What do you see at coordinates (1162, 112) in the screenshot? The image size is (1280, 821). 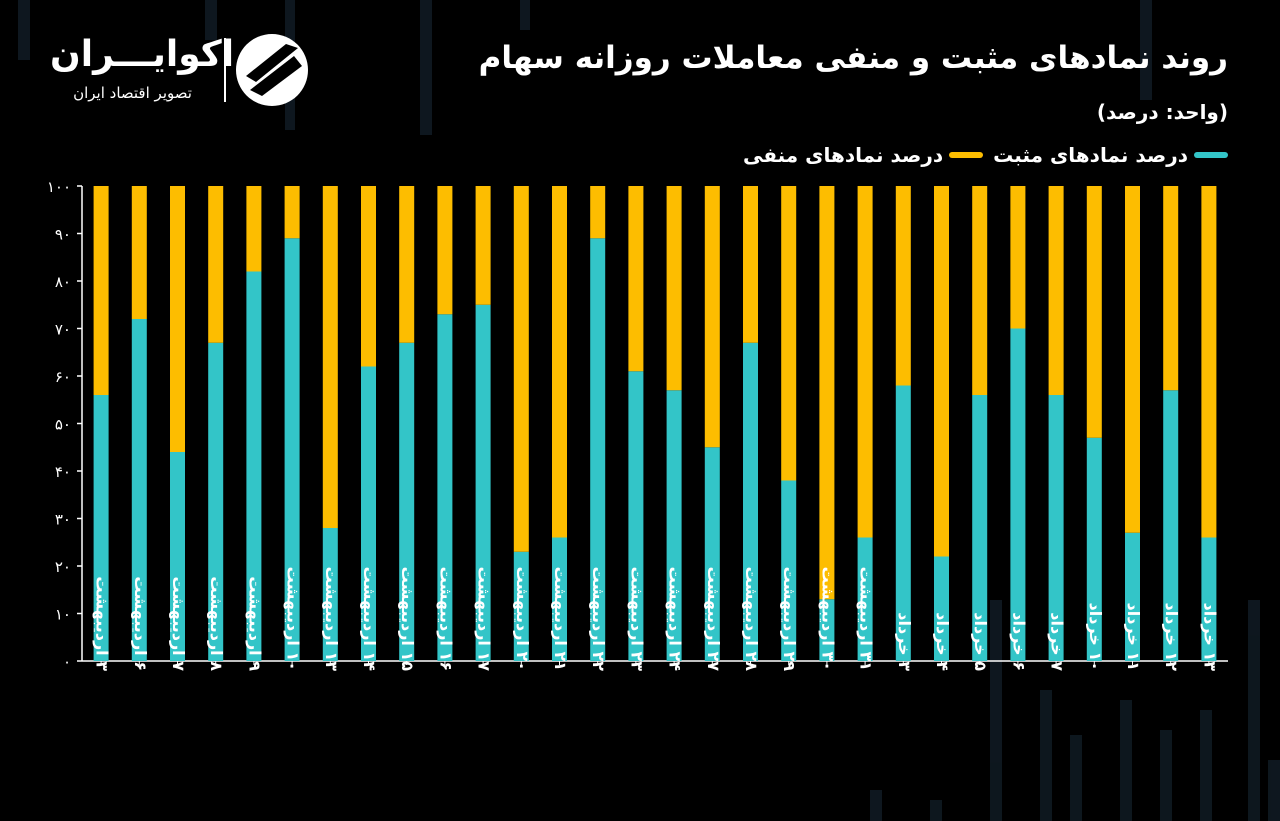 I see `unit-label: (واحد: درصد)` at bounding box center [1162, 112].